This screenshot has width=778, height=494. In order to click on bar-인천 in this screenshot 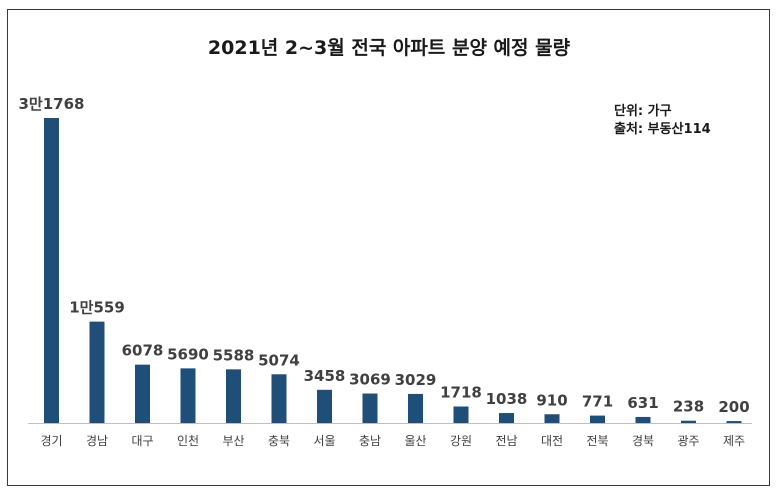, I will do `click(188, 395)`.